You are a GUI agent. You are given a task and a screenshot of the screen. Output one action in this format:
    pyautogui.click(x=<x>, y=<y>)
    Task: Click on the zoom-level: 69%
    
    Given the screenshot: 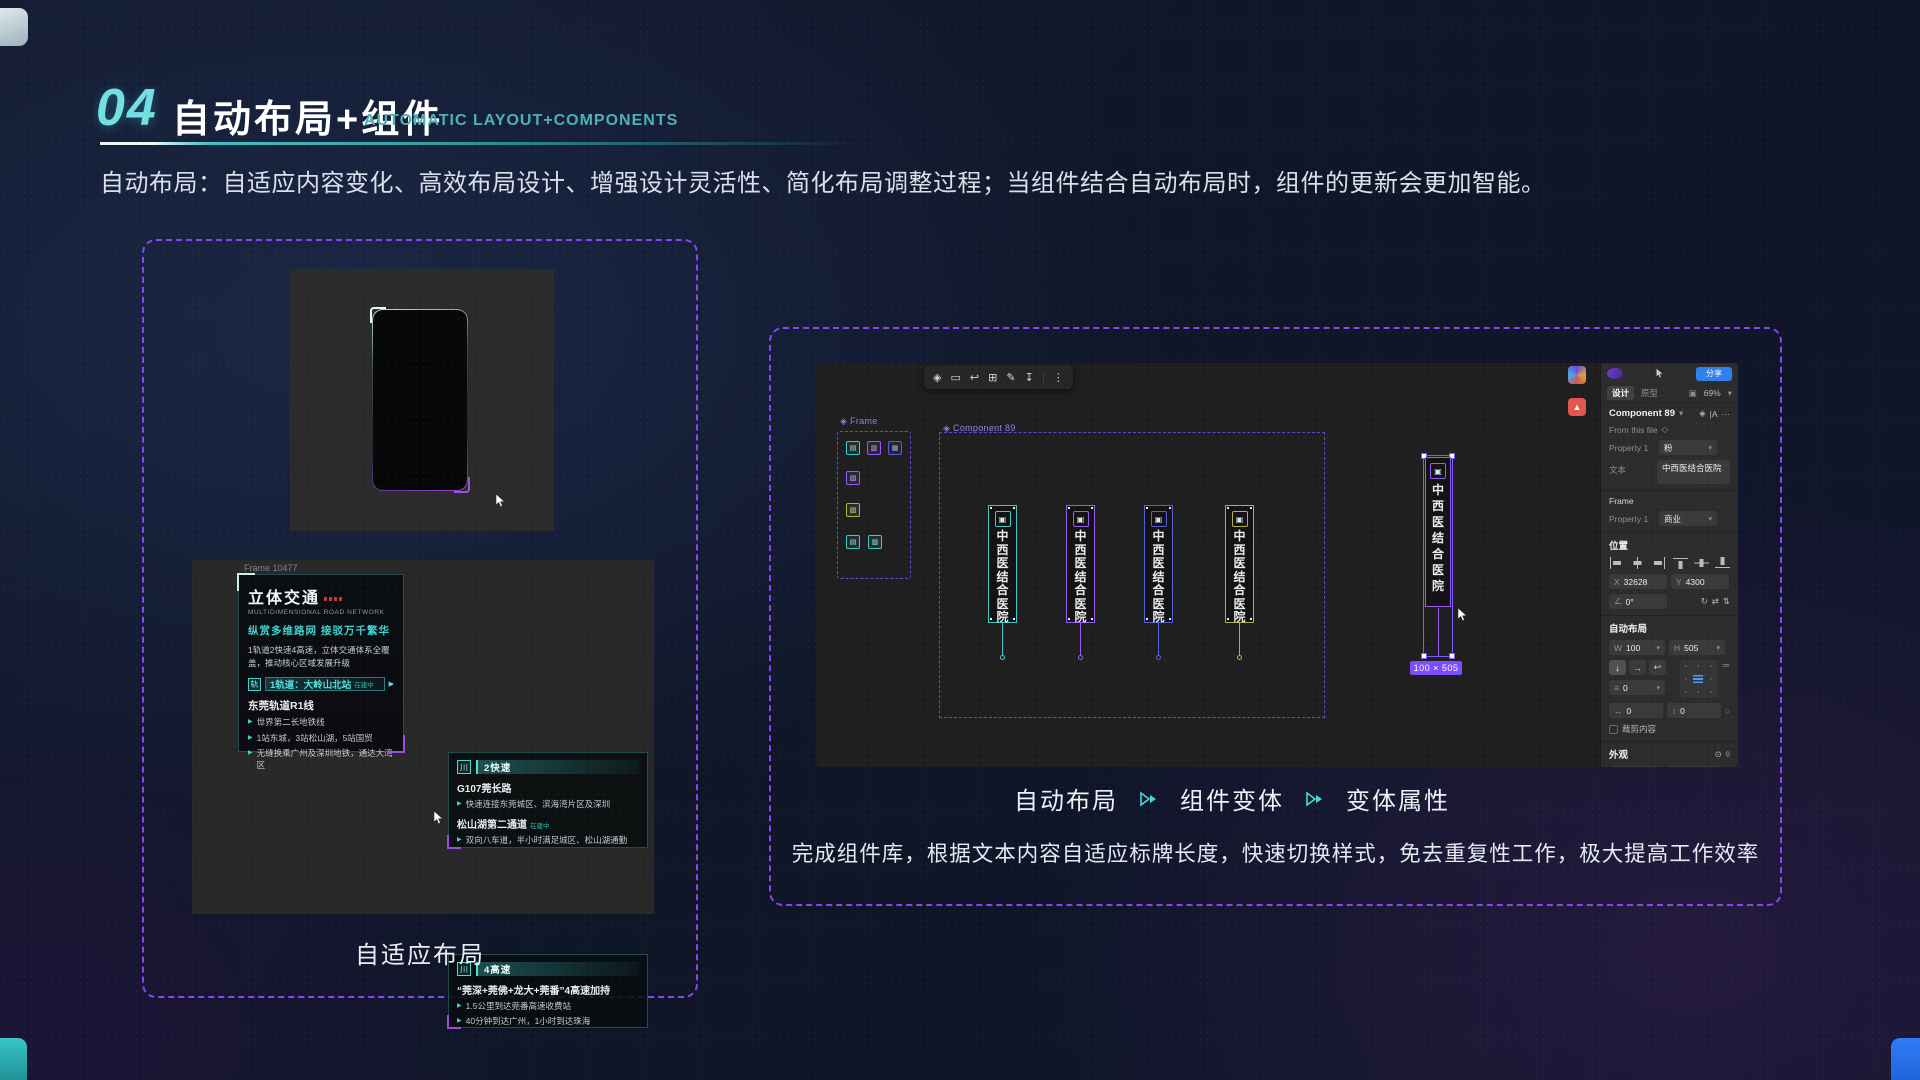 What is the action you would take?
    pyautogui.click(x=1712, y=393)
    